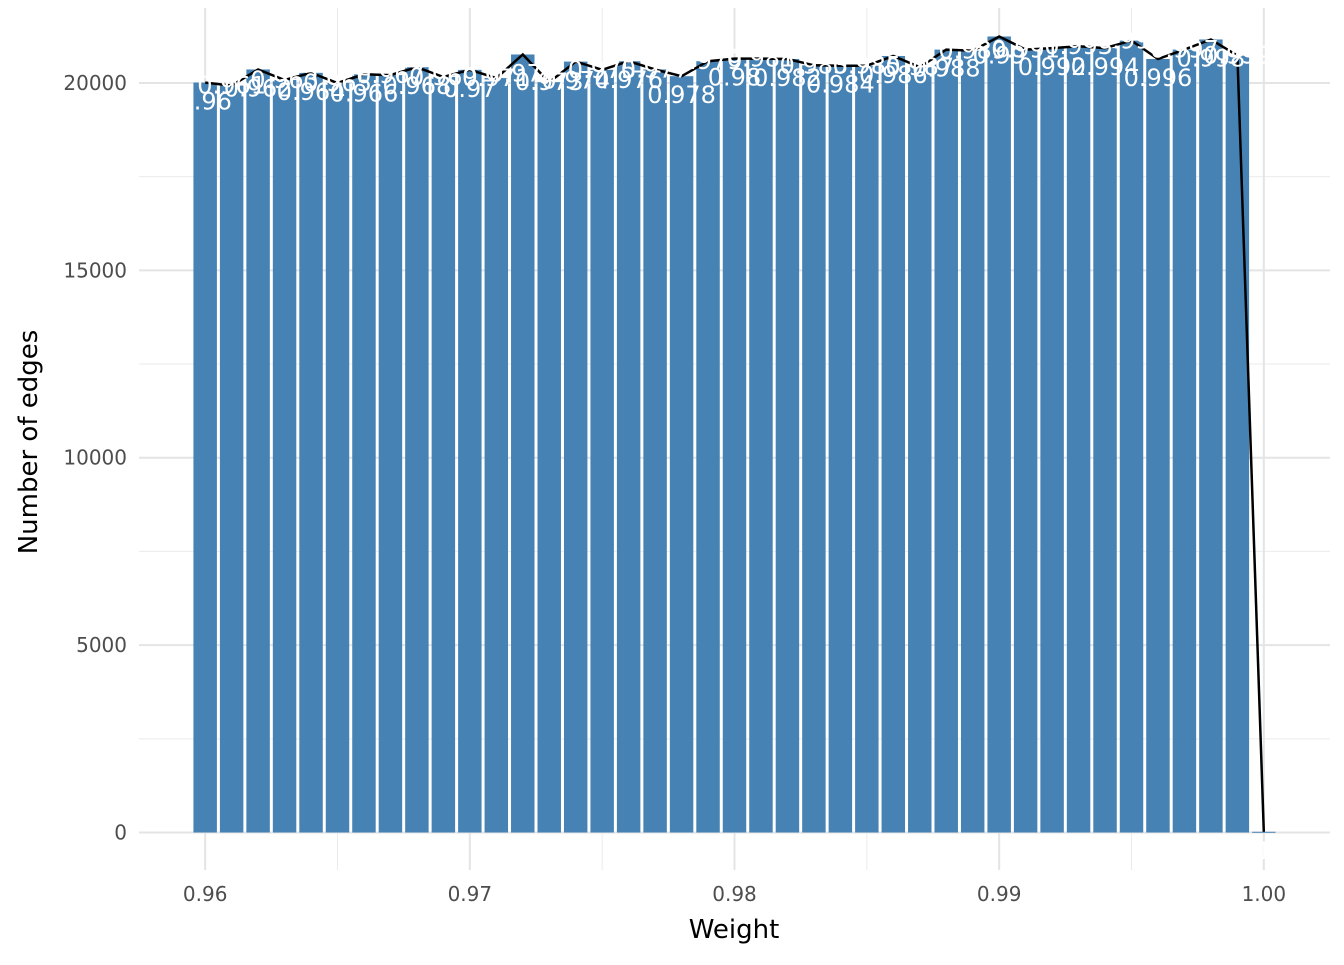 This screenshot has height=965, width=1344. I want to click on bar-value-label: 0.96, so click(204, 102).